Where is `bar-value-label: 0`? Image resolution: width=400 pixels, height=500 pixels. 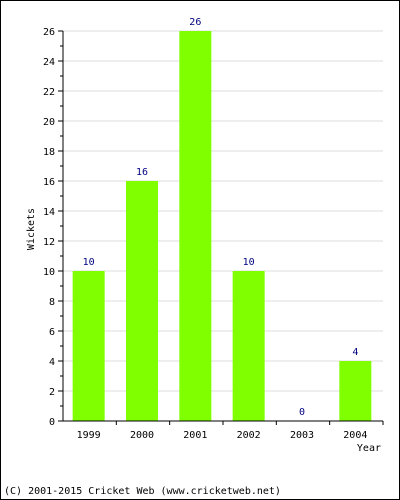 bar-value-label: 0 is located at coordinates (302, 412).